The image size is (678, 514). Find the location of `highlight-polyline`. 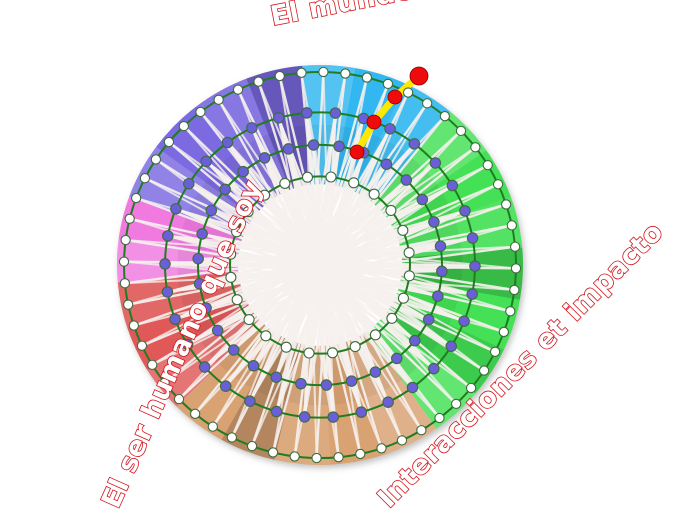

highlight-polyline is located at coordinates (388, 114).